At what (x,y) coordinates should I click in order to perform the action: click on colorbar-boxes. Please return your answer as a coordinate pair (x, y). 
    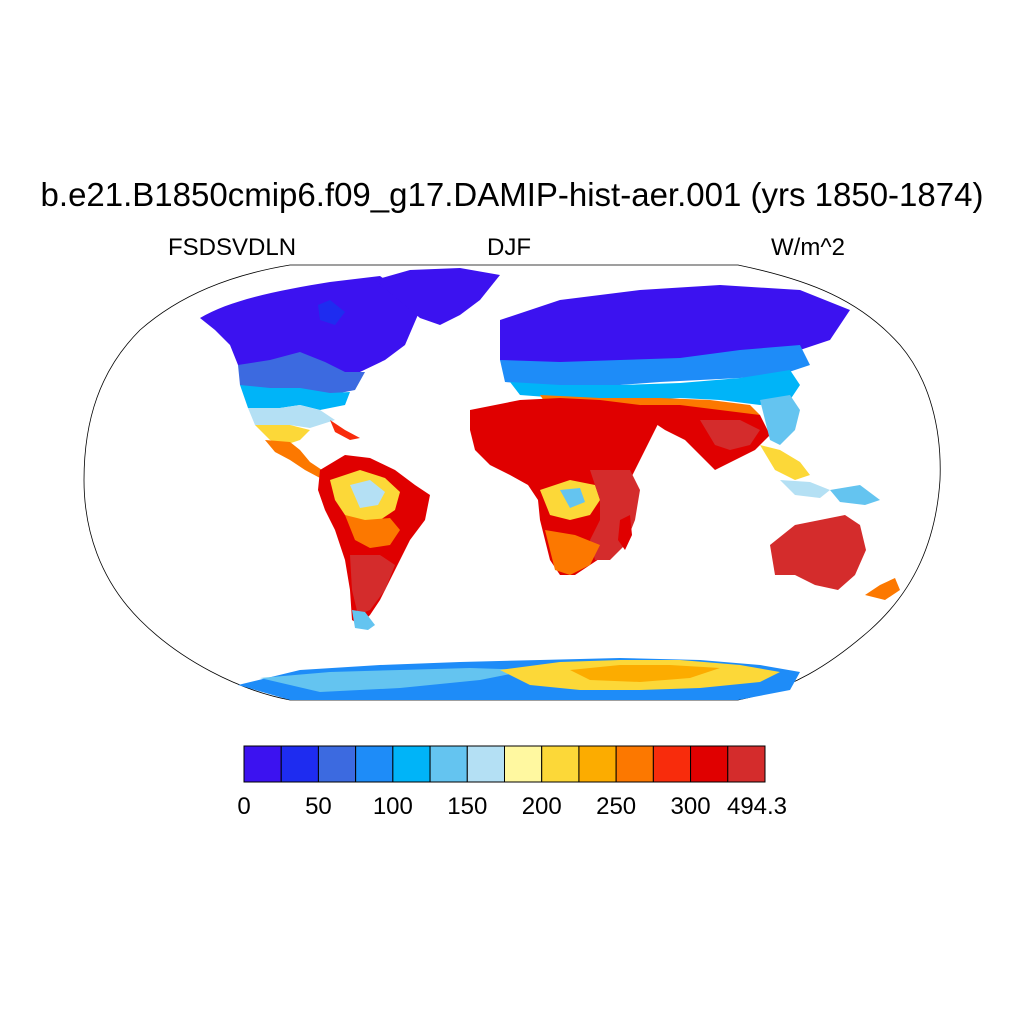
    Looking at the image, I should click on (504, 764).